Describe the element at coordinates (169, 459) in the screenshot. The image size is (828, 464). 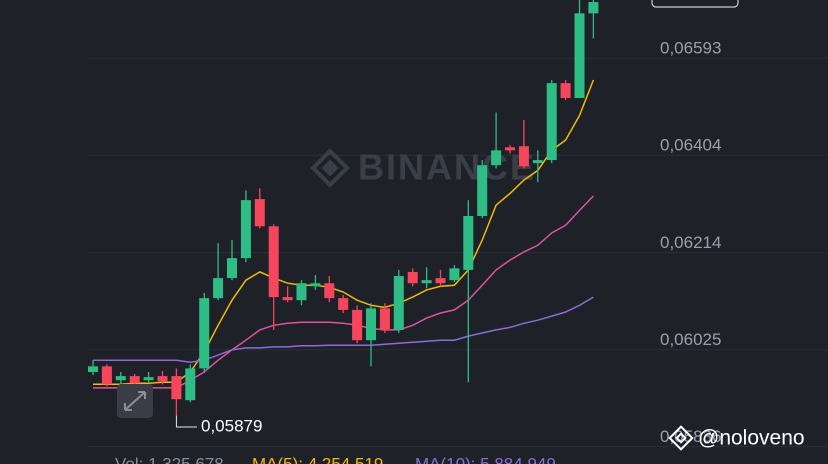
I see `volume-legend-entry: Vol: 1,325,678` at that location.